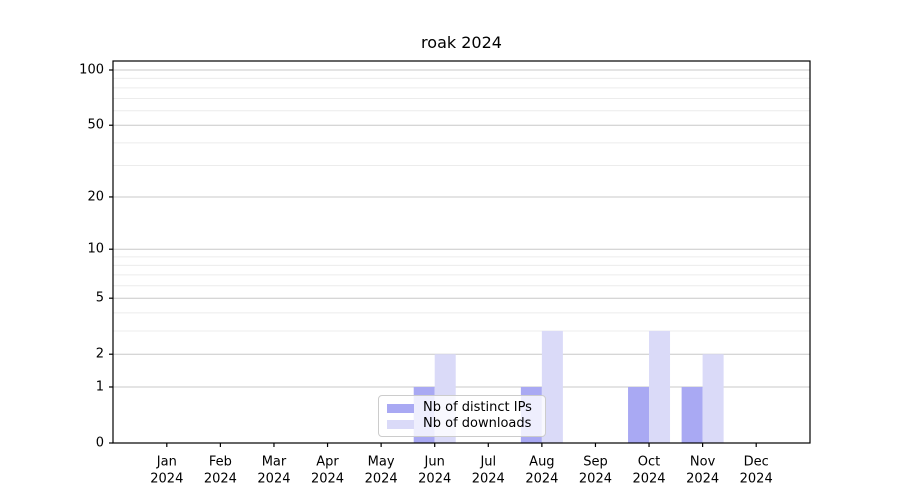 The image size is (900, 500). What do you see at coordinates (100, 298) in the screenshot?
I see `y-tick-label-5: 5` at bounding box center [100, 298].